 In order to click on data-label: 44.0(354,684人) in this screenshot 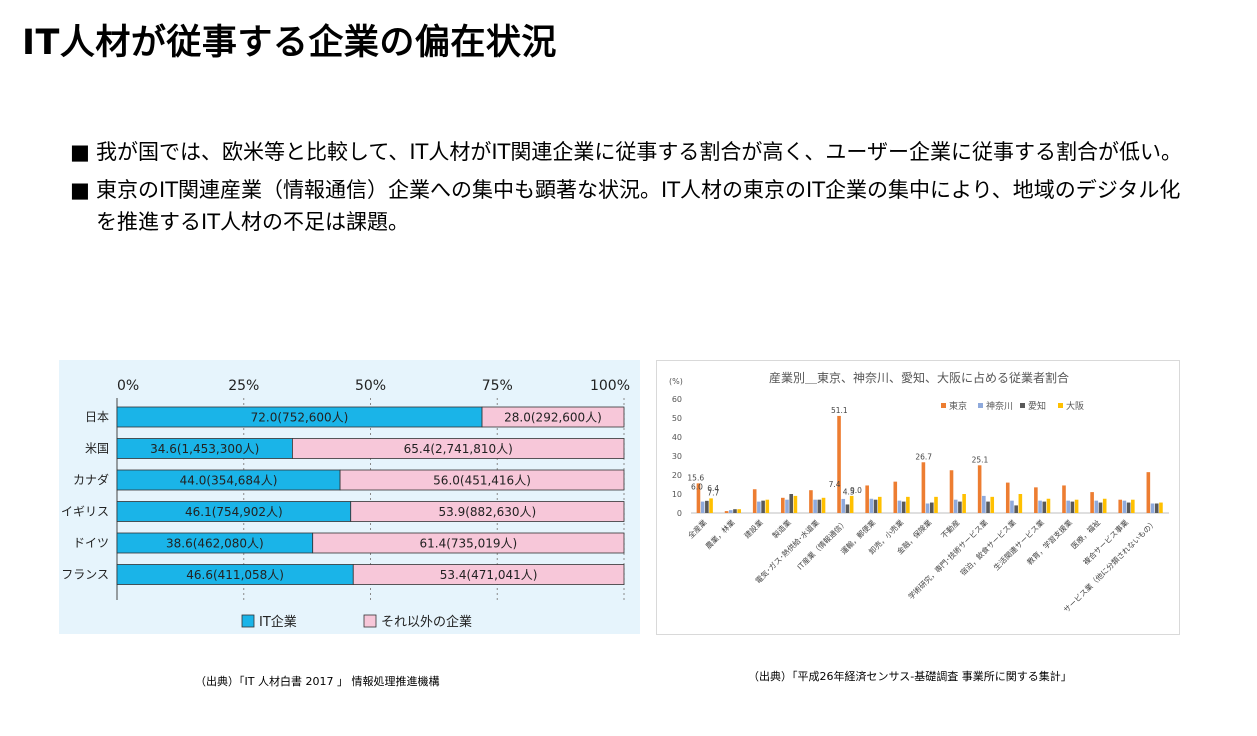, I will do `click(229, 481)`.